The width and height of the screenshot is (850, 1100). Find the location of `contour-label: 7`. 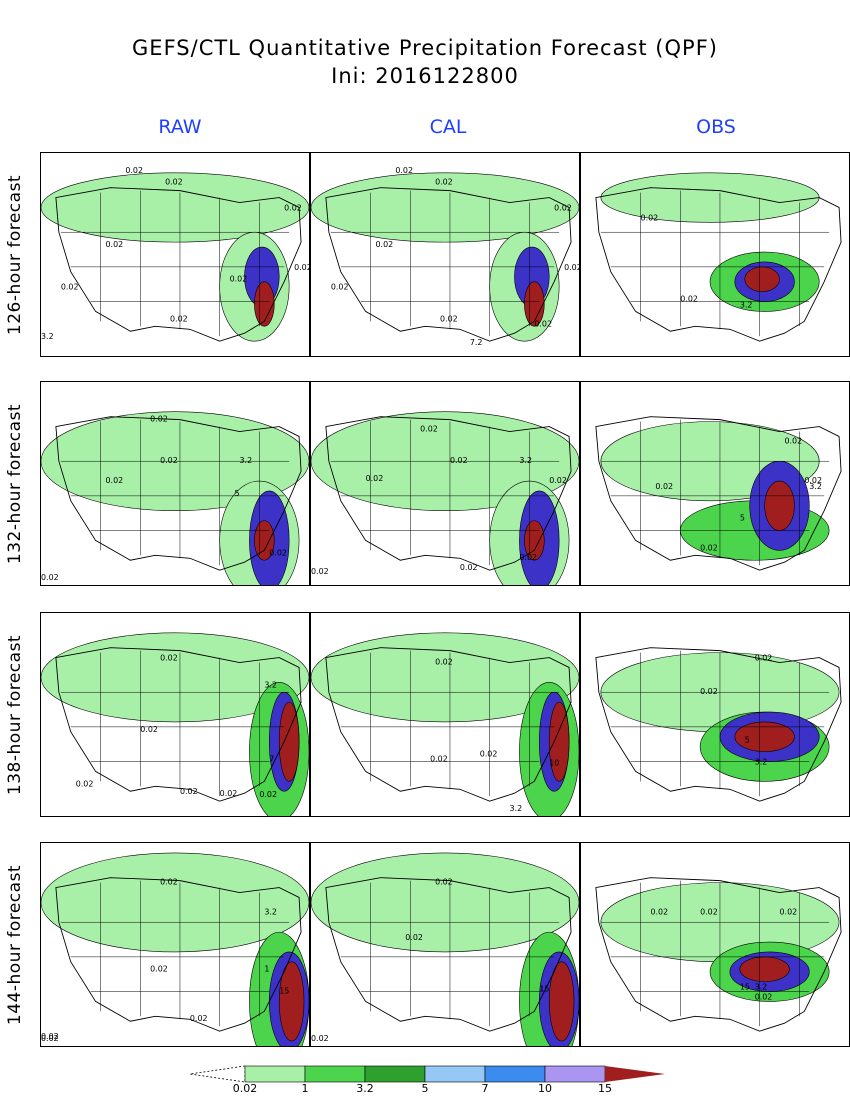

contour-label: 7 is located at coordinates (271, 759).